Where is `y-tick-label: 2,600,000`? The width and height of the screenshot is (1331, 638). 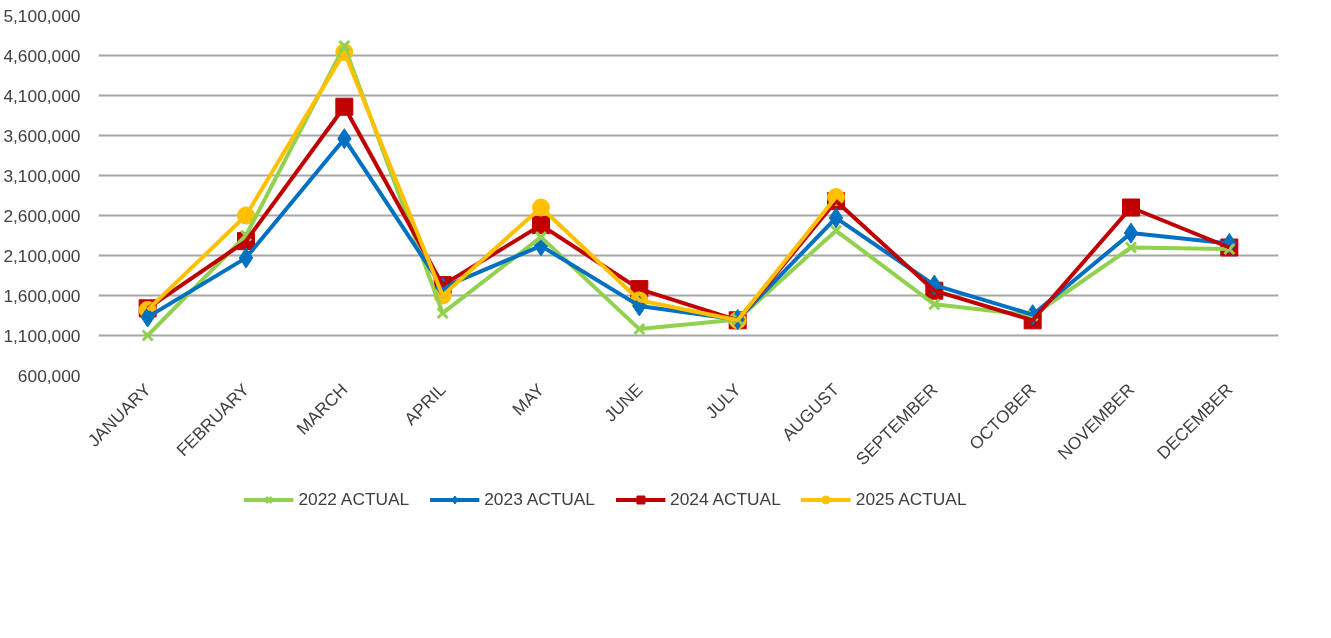
y-tick-label: 2,600,000 is located at coordinates (42, 215).